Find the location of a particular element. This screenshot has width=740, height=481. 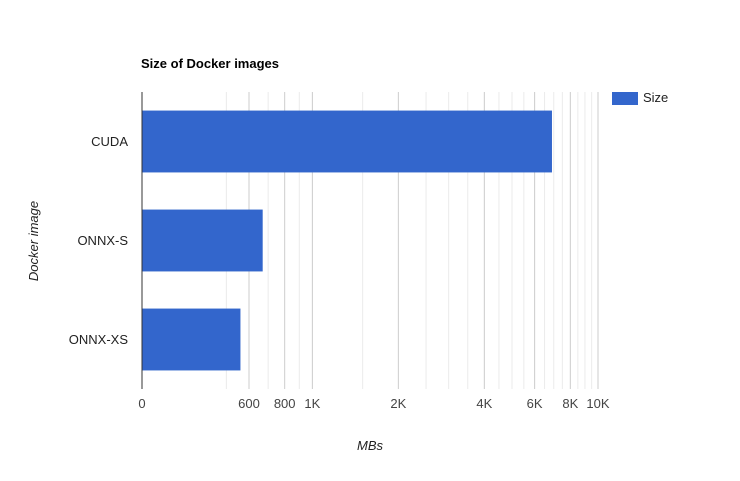

category-labels: CUDA ONNX-S ONNX-XS is located at coordinates (99, 240).